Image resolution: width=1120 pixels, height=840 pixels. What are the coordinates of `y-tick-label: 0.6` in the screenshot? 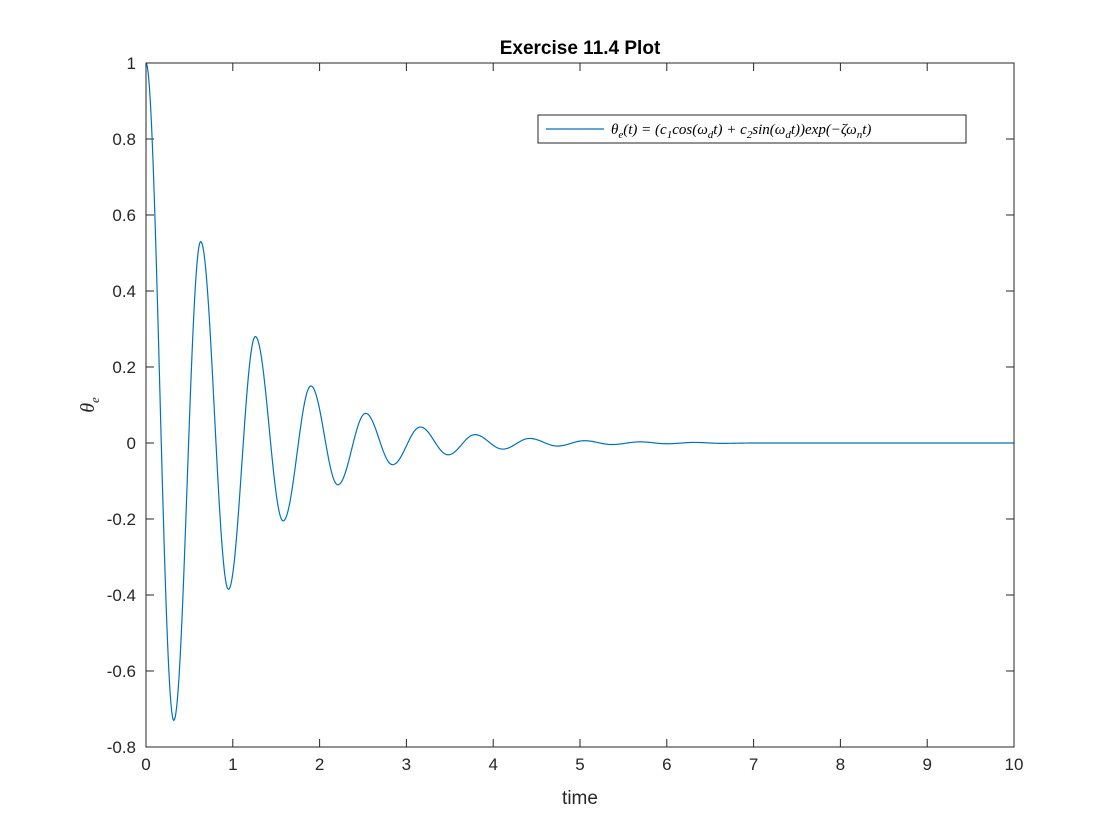 It's located at (124, 215).